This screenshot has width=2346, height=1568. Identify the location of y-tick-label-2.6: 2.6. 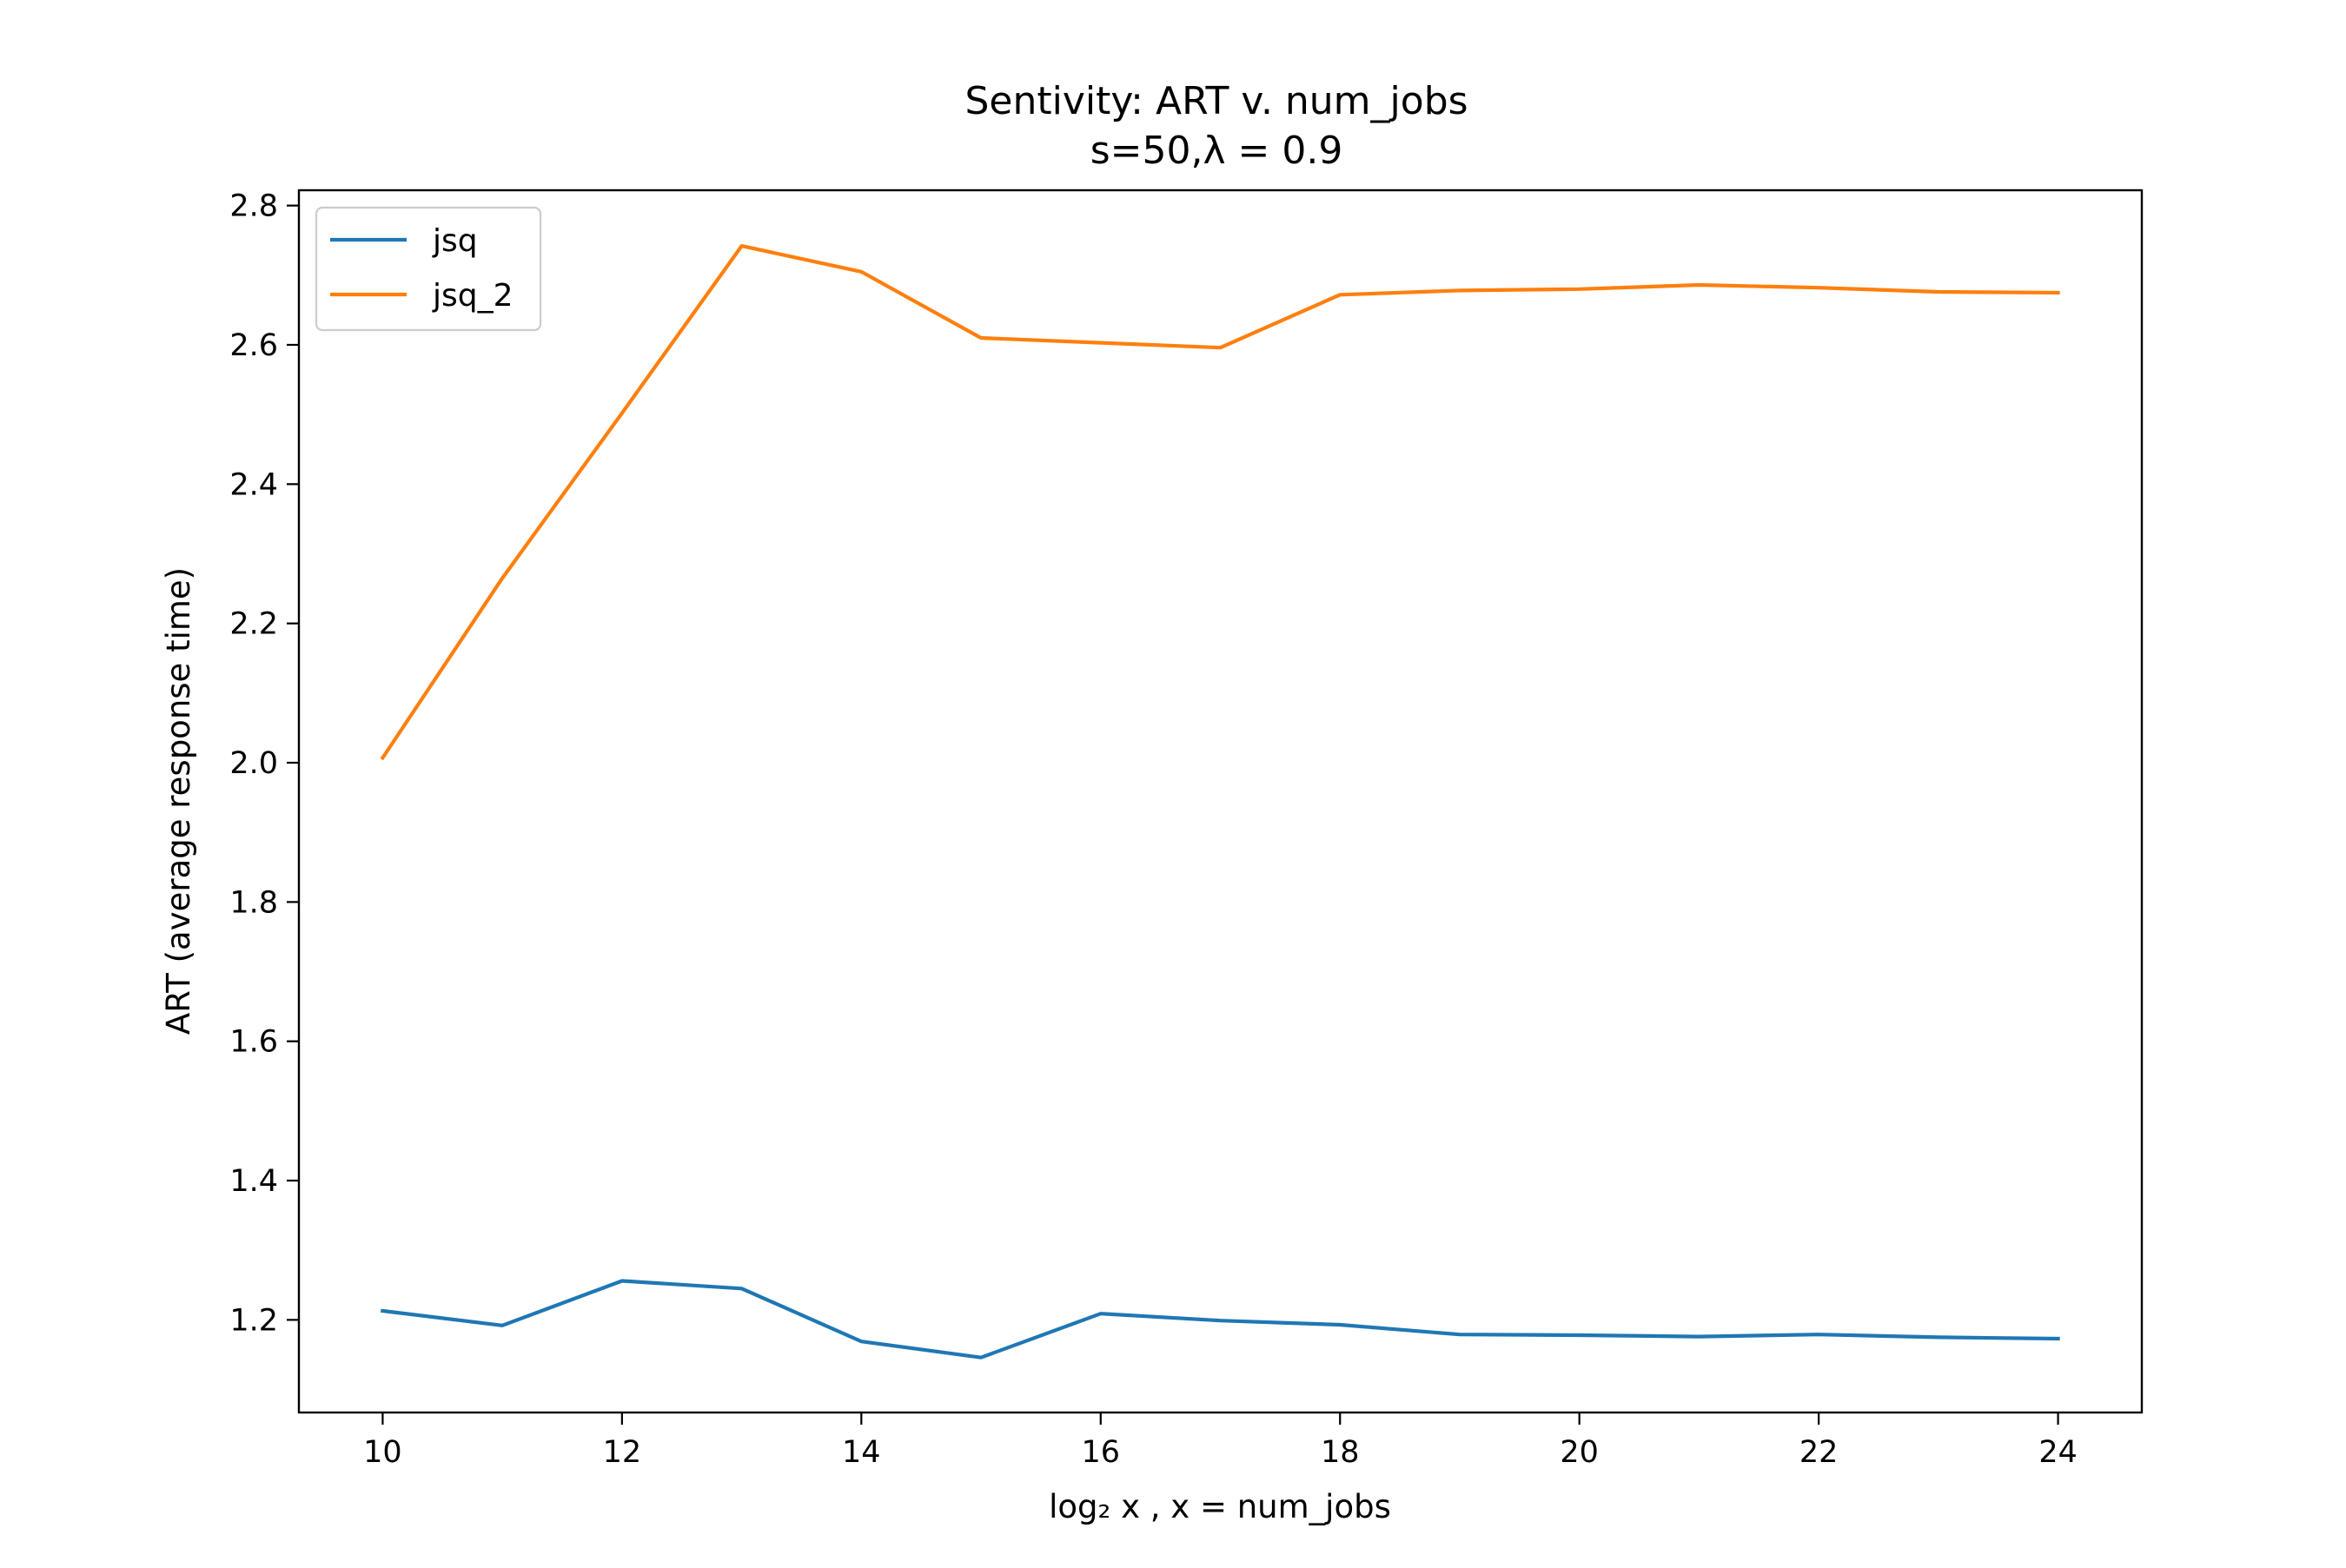
(253, 345).